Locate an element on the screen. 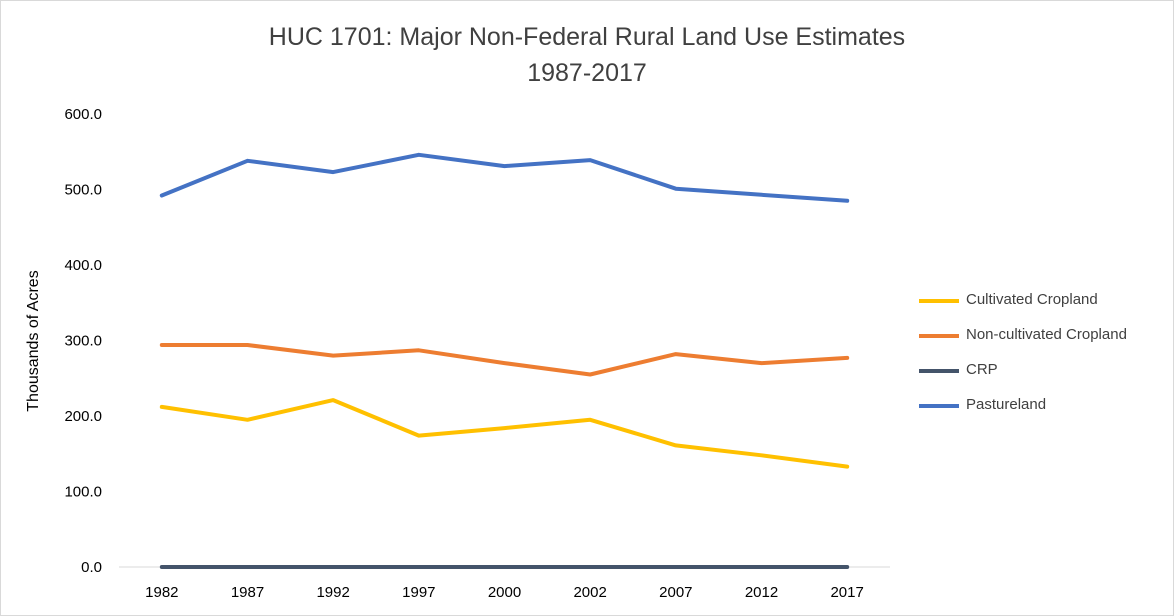  x-tick-label: 1982 is located at coordinates (161, 592).